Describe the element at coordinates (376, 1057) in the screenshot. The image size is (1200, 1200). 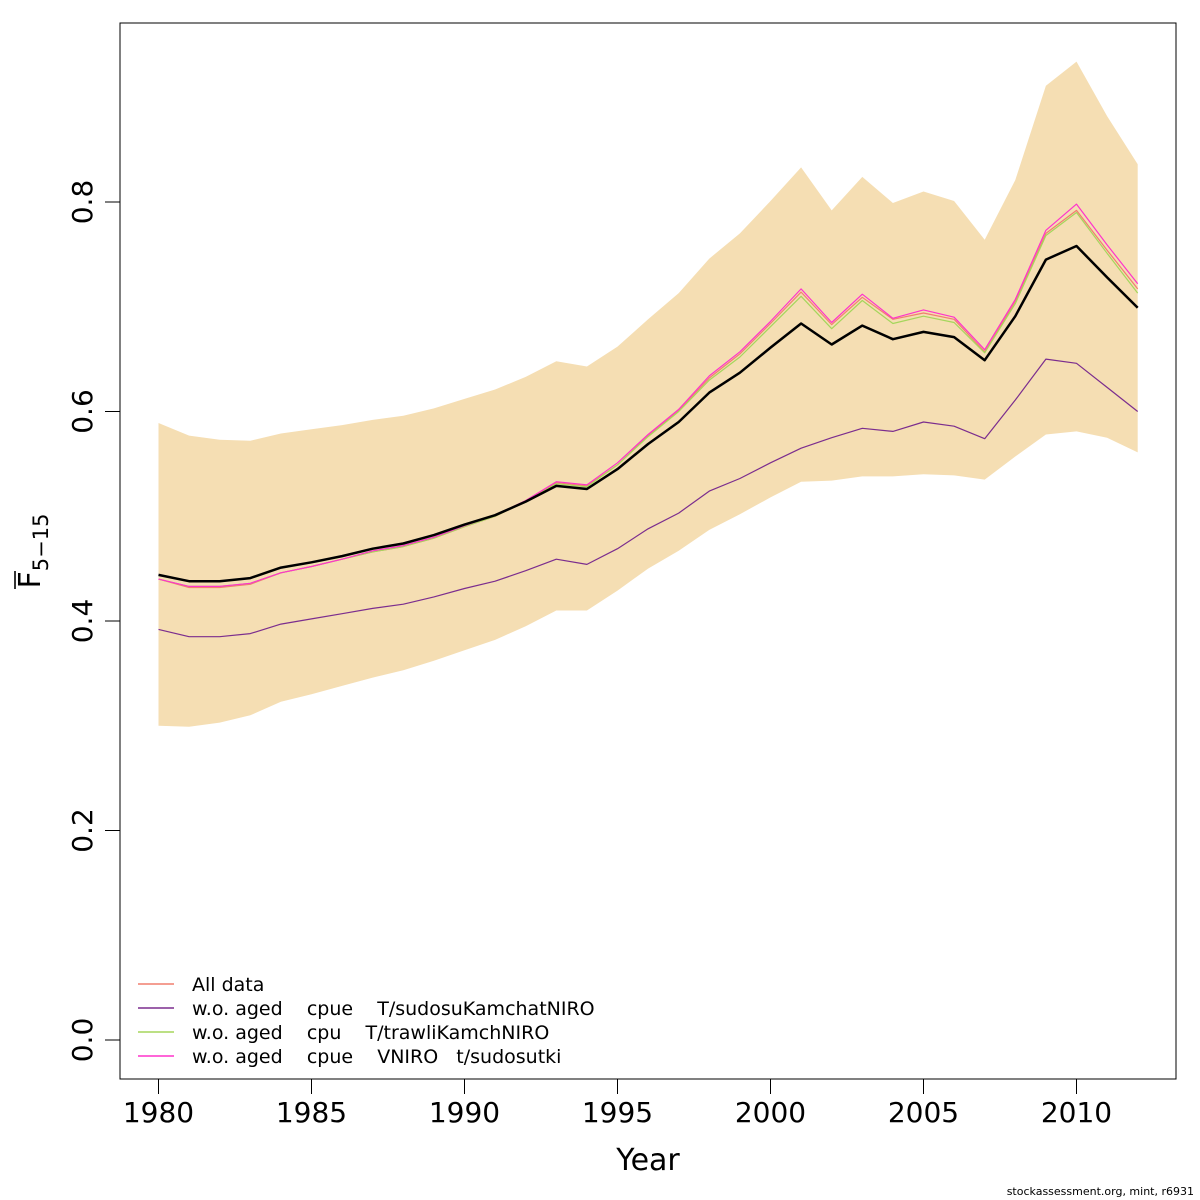
I see `legend-label-4: w.o. aged cpue VNIRO t/sudosutki` at that location.